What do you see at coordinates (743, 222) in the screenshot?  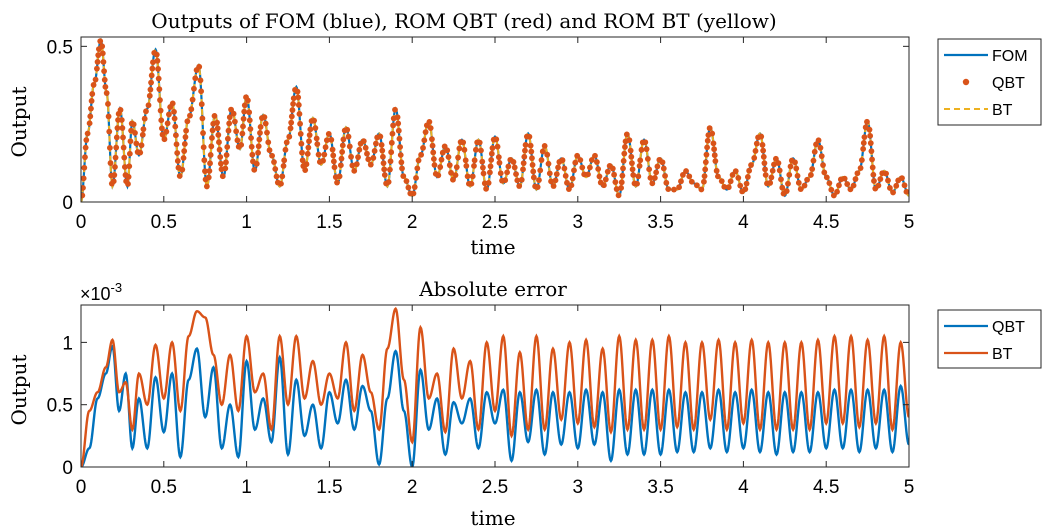 I see `top-xtick-label: 4` at bounding box center [743, 222].